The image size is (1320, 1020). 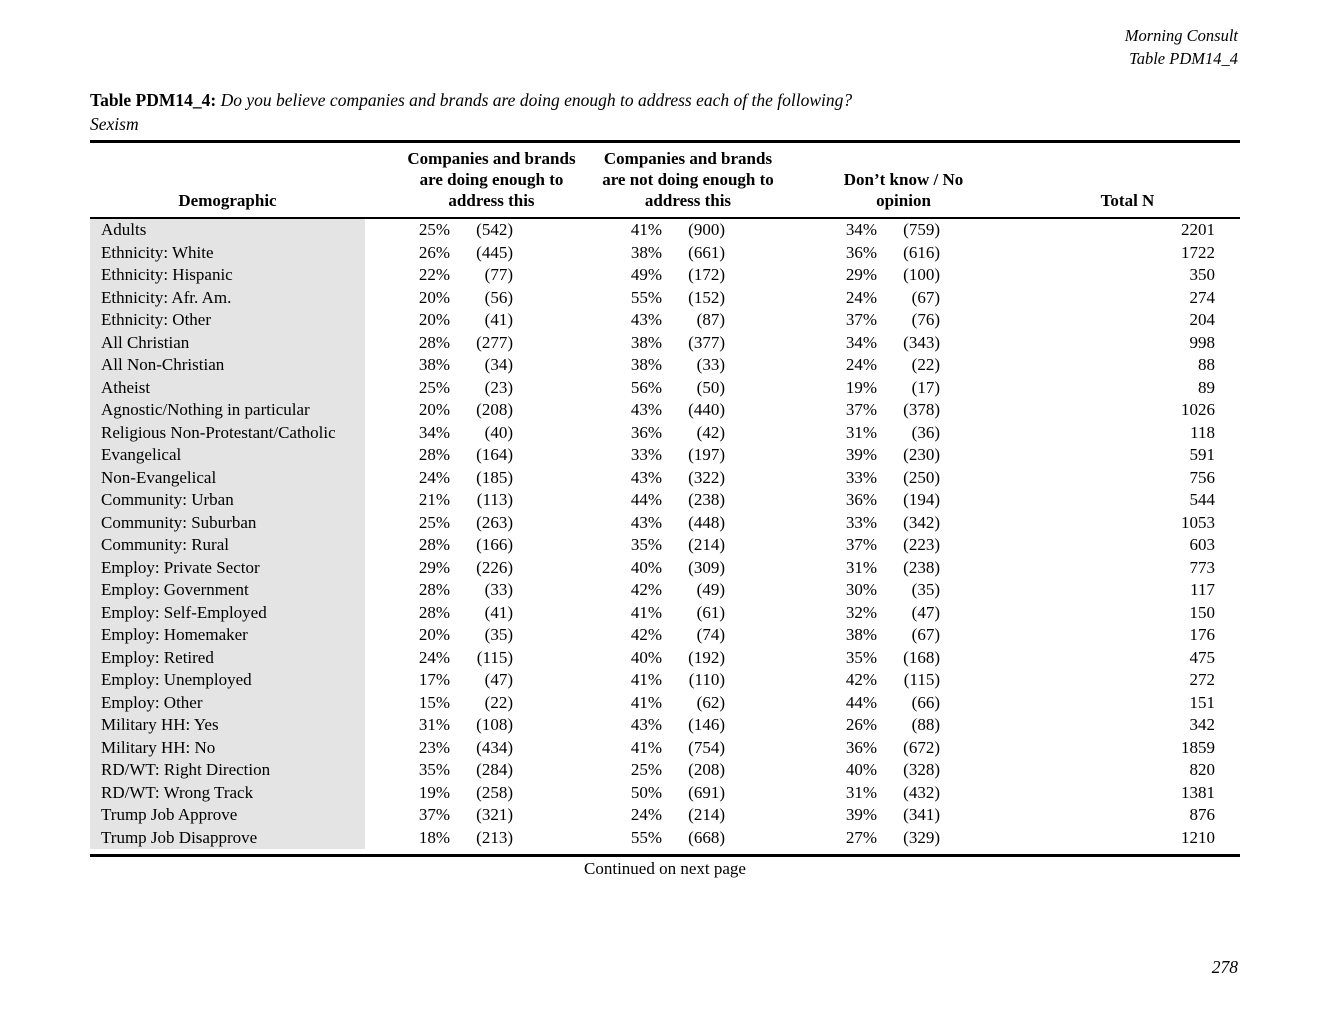 What do you see at coordinates (861, 589) in the screenshot?
I see `col3-pct-cell: 30%` at bounding box center [861, 589].